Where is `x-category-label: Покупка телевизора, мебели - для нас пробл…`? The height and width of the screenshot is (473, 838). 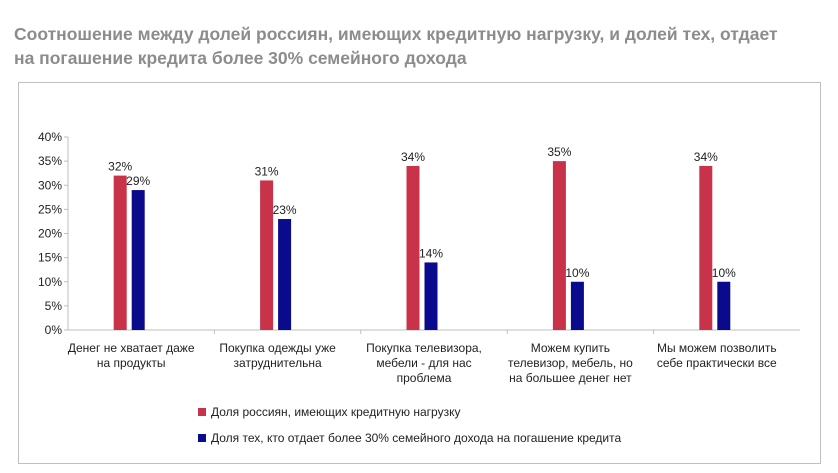 x-category-label: Покупка телевизора, мебели - для нас пробл… is located at coordinates (424, 363).